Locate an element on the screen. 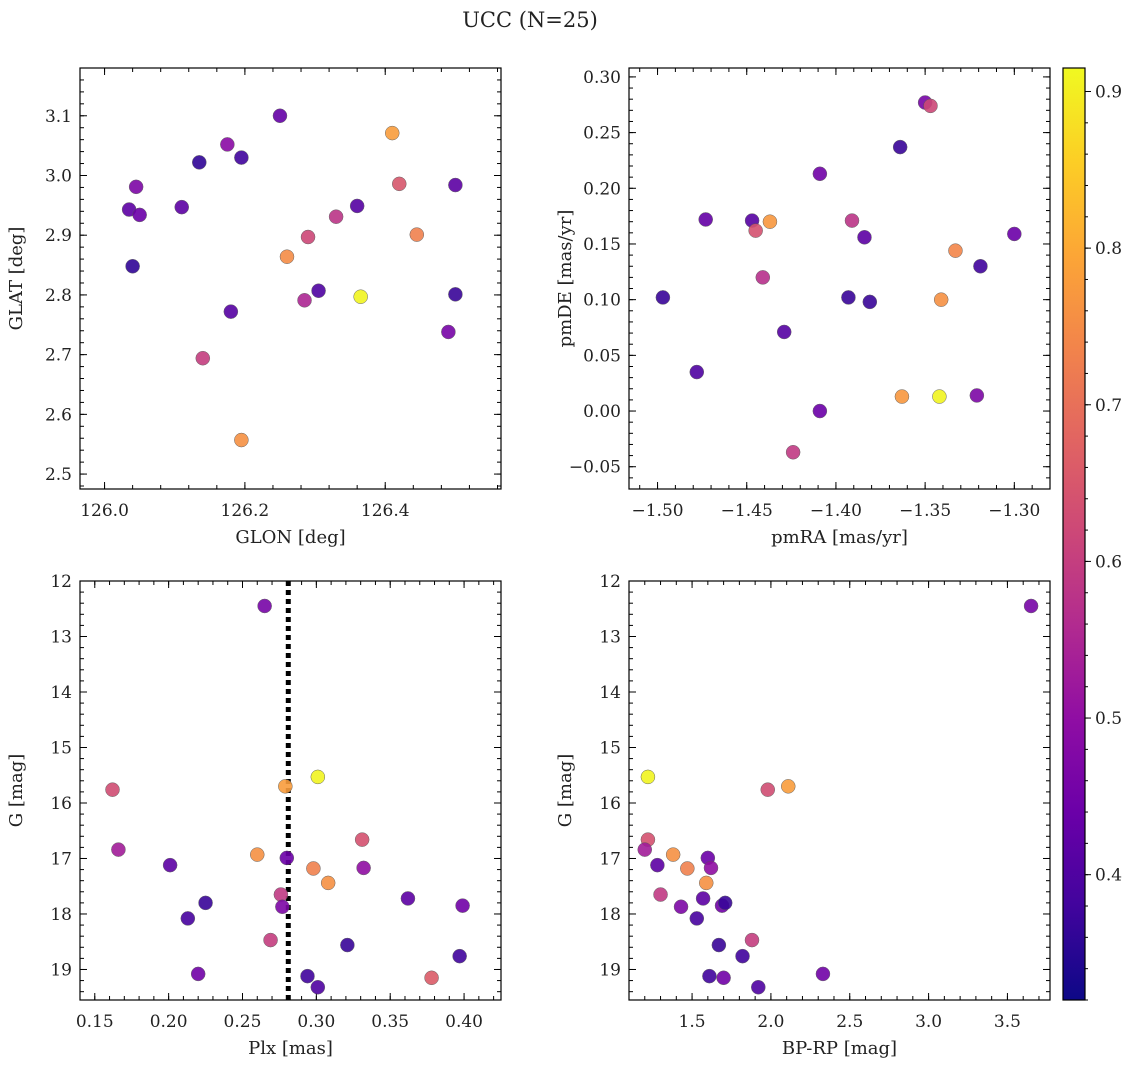  y-tick-label: 0.05 is located at coordinates (602, 356).